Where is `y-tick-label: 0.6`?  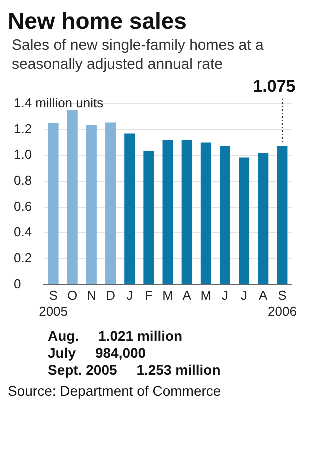
y-tick-label: 0.6 is located at coordinates (23, 206).